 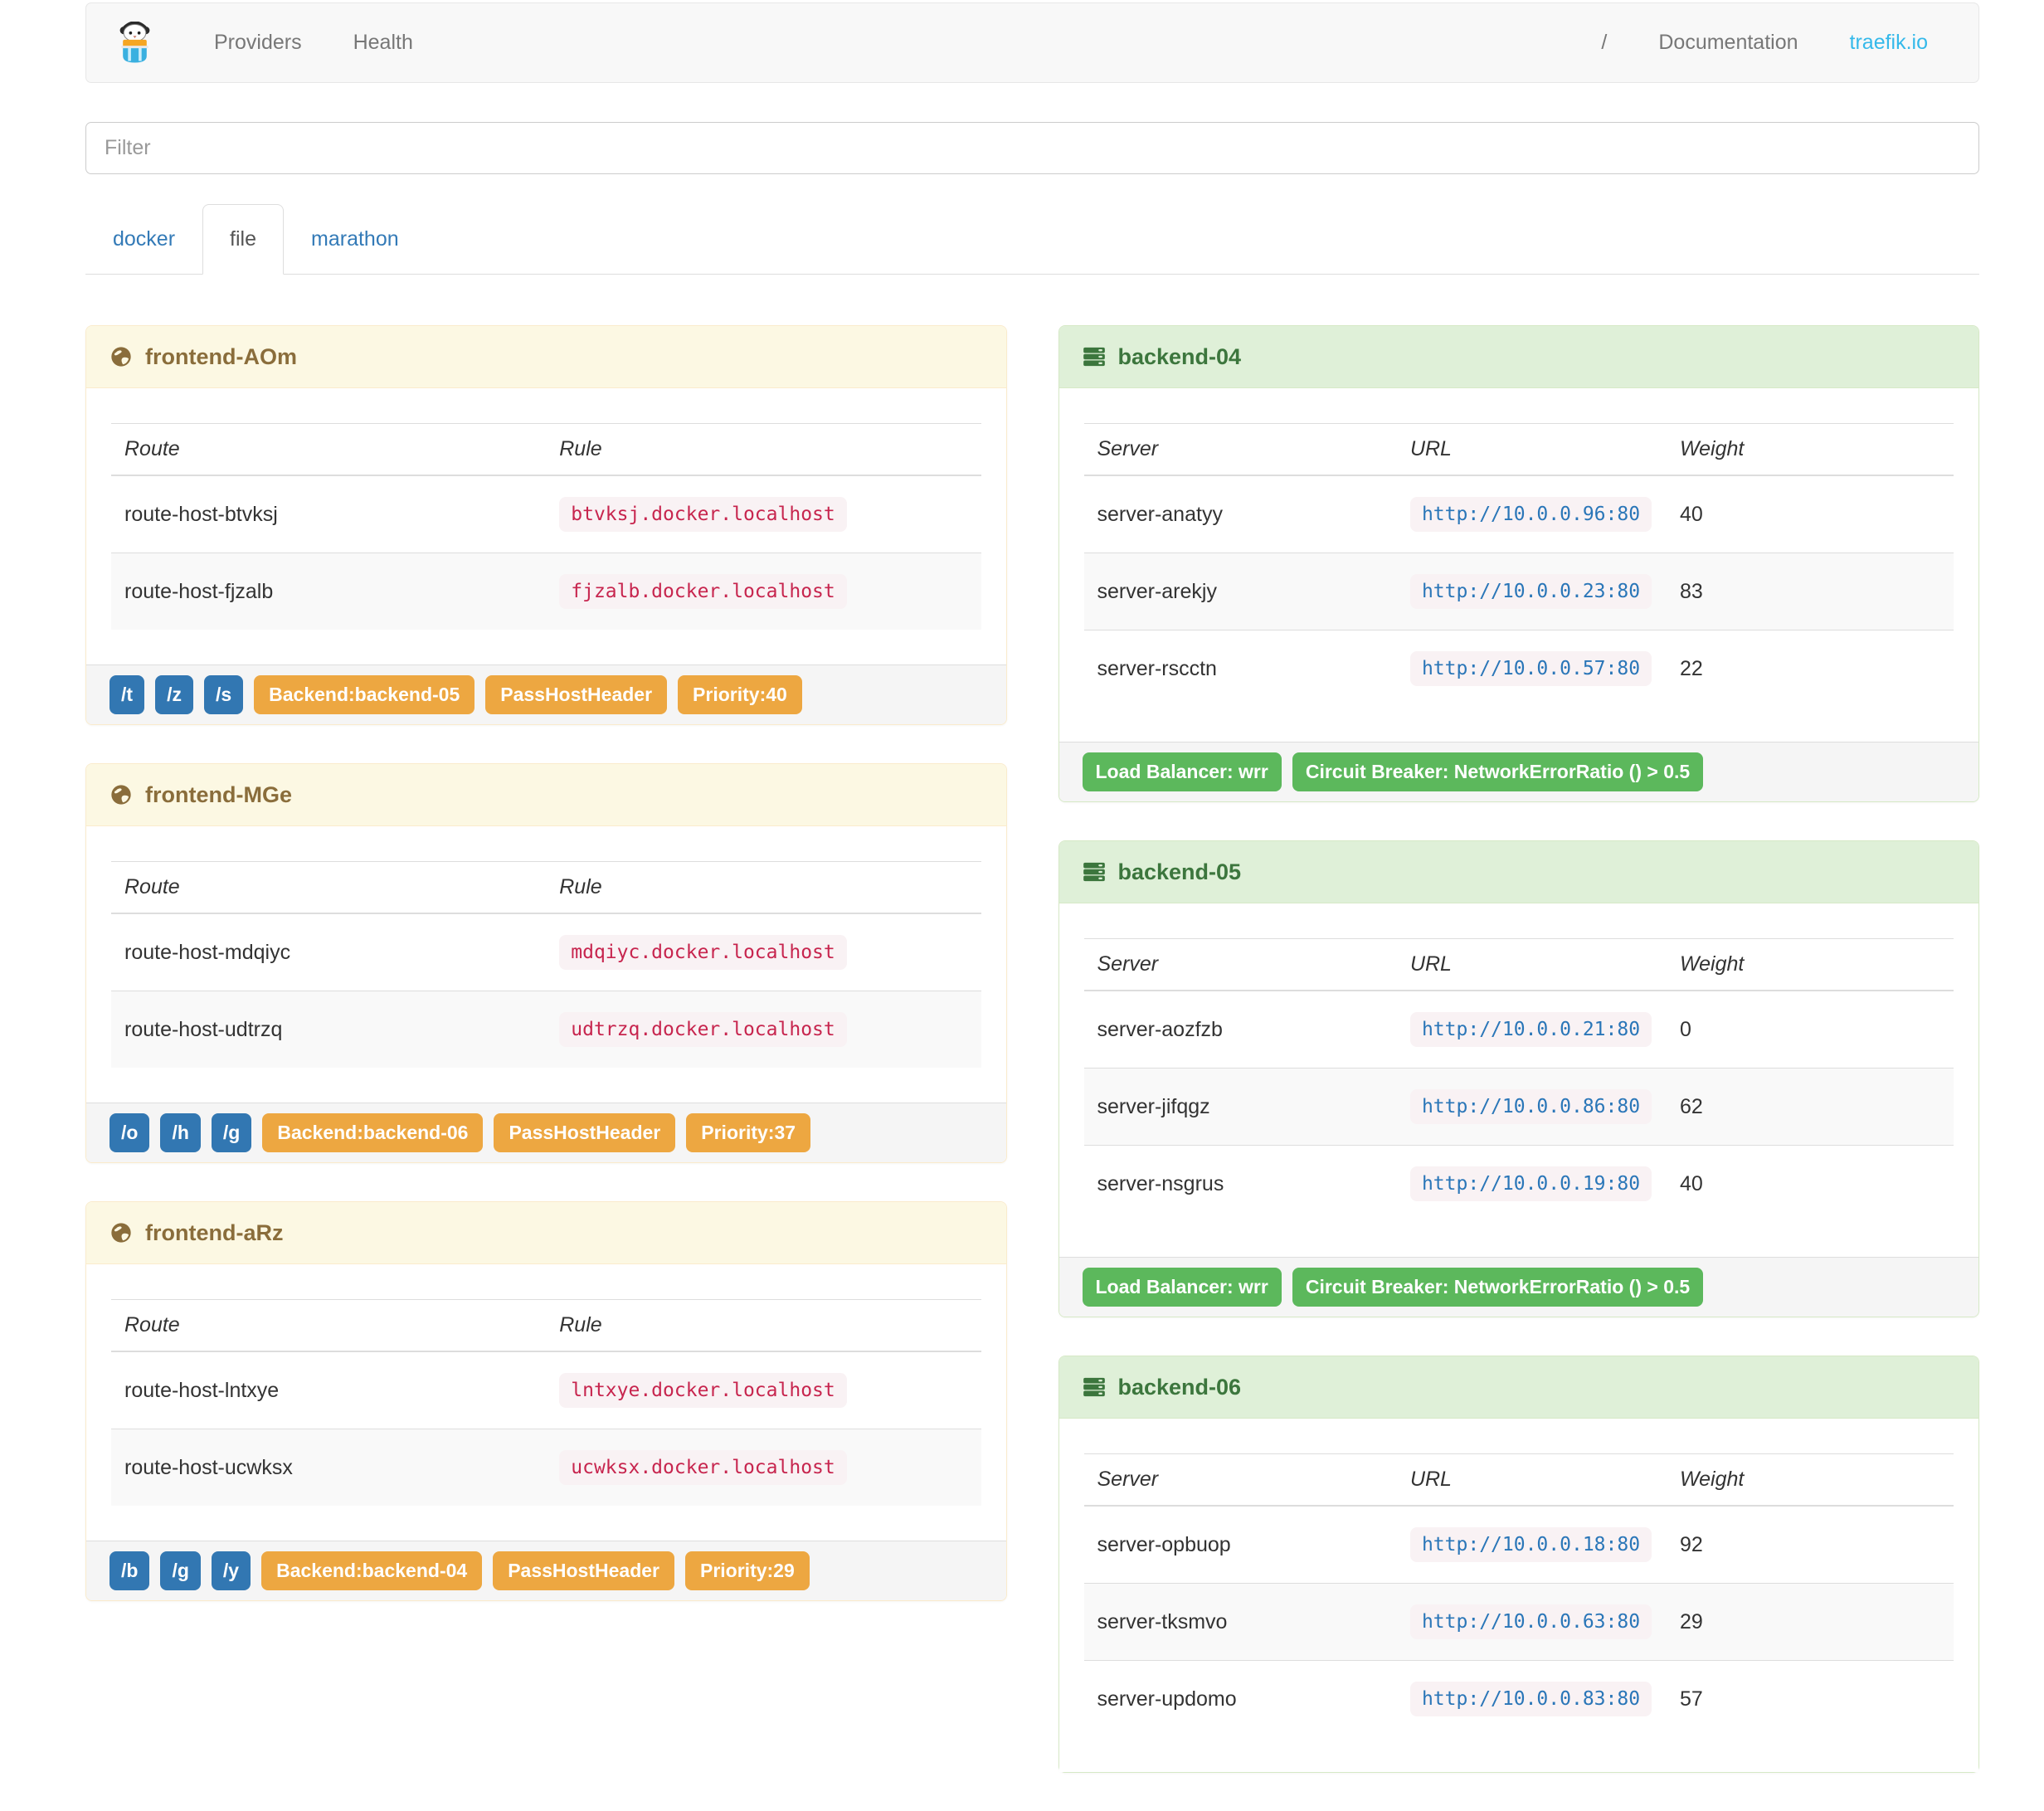 I want to click on route-name: route-host-udtrzq, so click(x=329, y=1029).